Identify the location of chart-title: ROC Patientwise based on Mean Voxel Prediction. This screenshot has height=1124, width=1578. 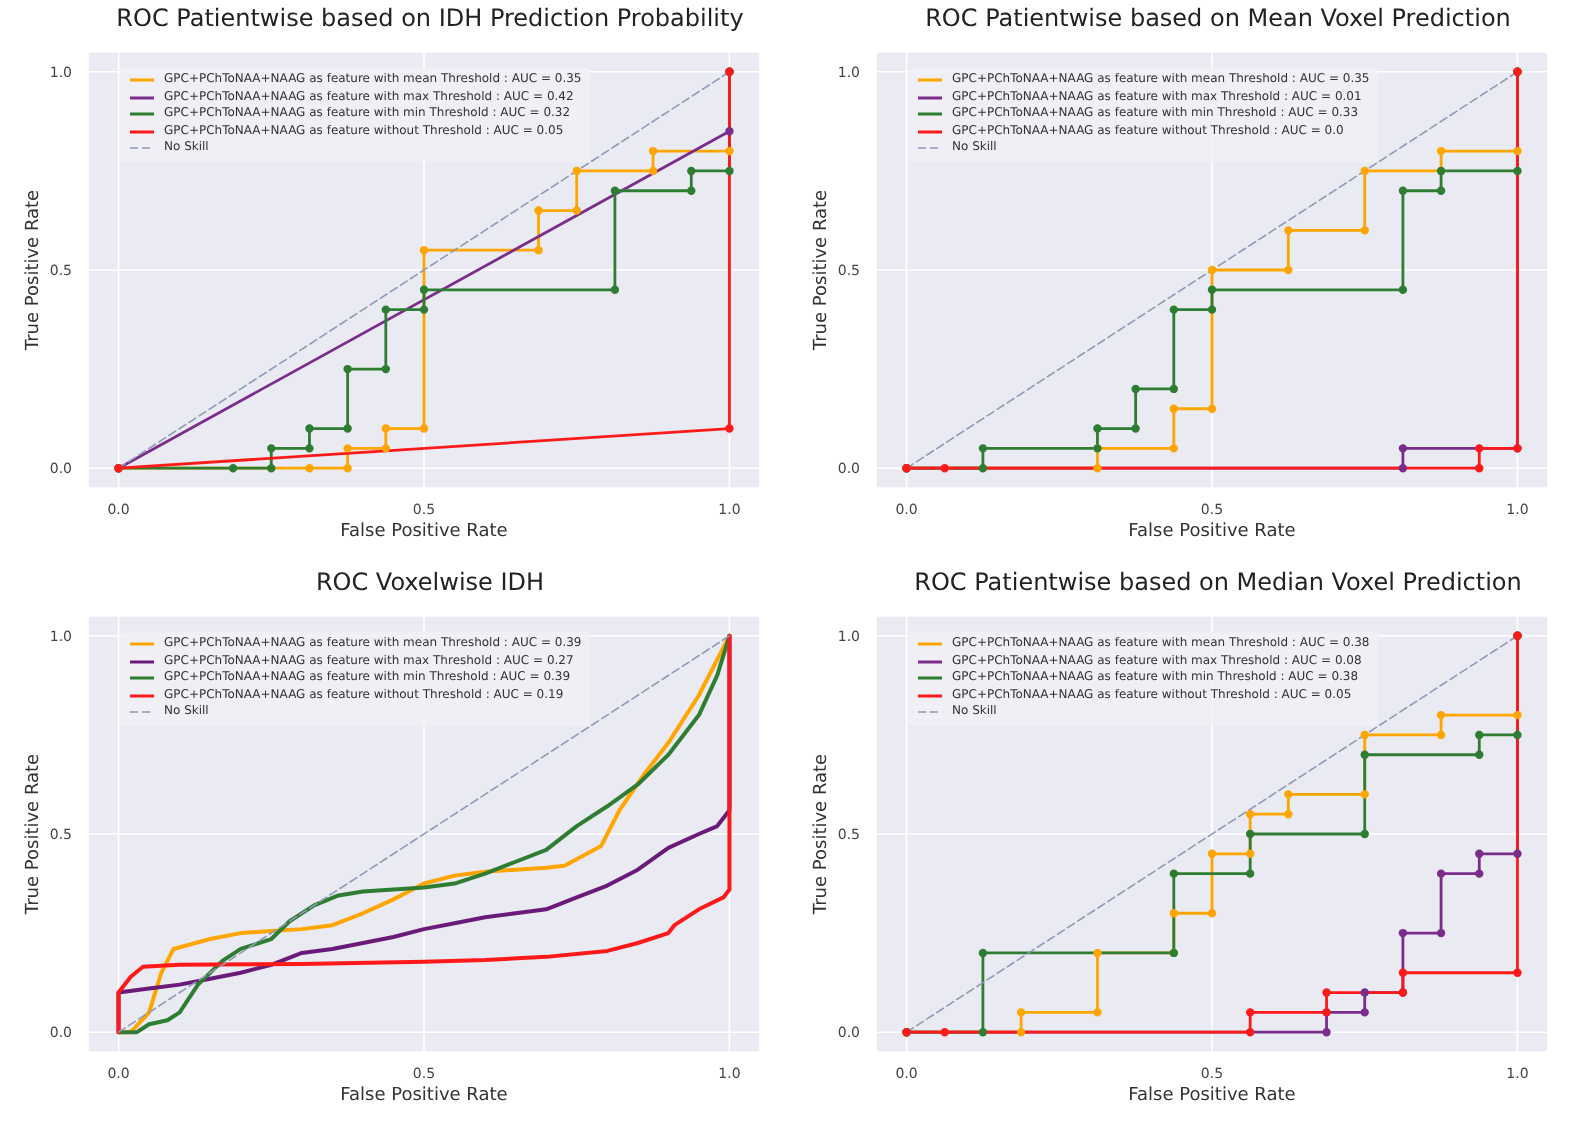
(1218, 18).